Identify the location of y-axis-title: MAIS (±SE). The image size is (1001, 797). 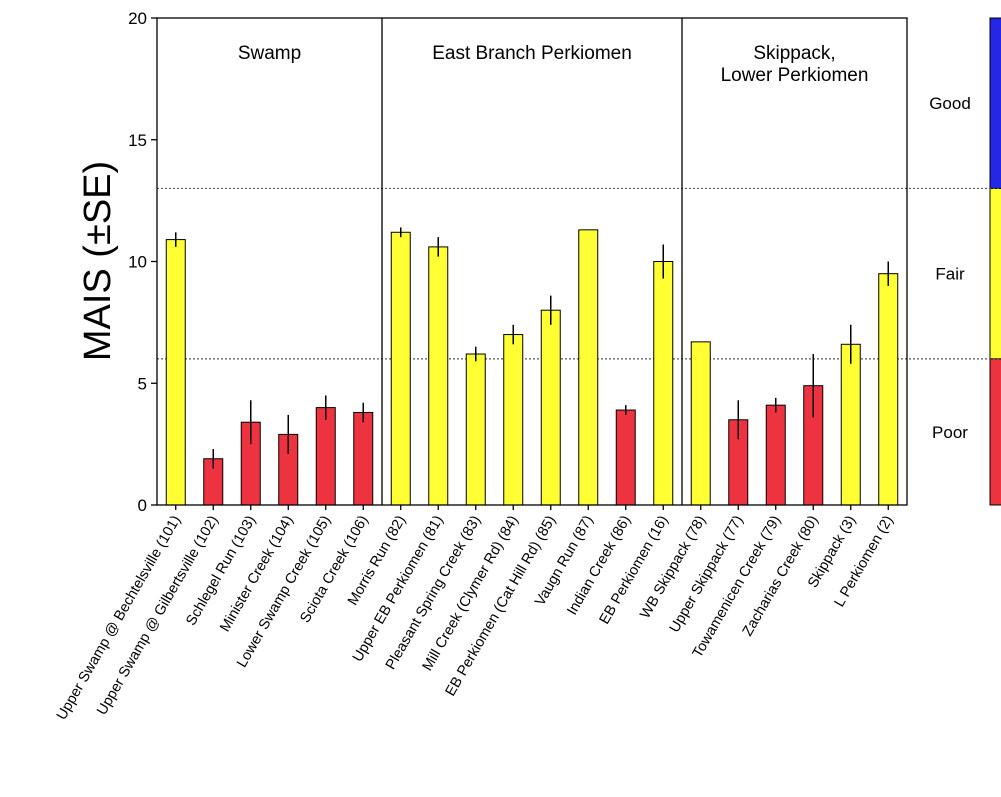
(98, 261).